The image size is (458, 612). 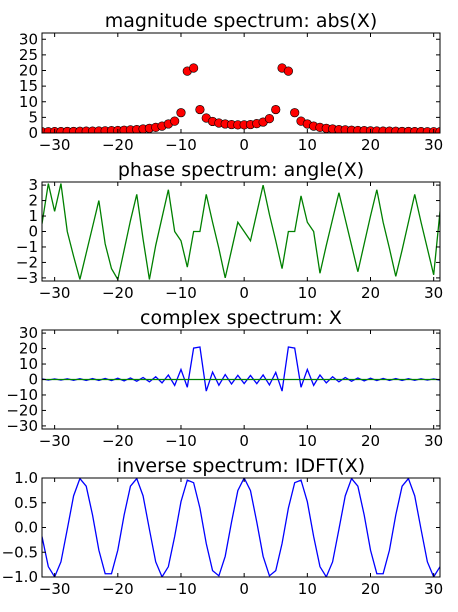 What do you see at coordinates (33, 117) in the screenshot?
I see `y-tick-label: 5` at bounding box center [33, 117].